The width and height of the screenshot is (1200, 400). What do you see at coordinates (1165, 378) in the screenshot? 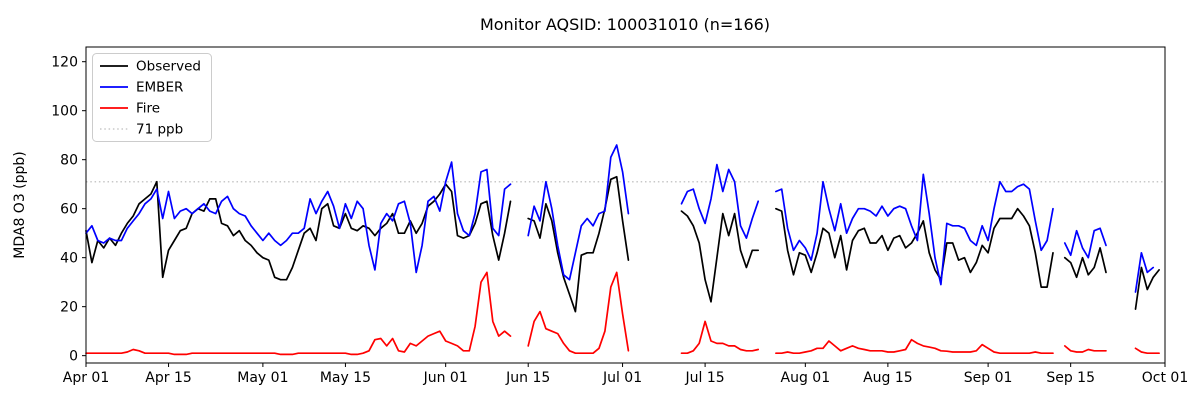
I see `x-tick-label: Oct 01` at bounding box center [1165, 378].